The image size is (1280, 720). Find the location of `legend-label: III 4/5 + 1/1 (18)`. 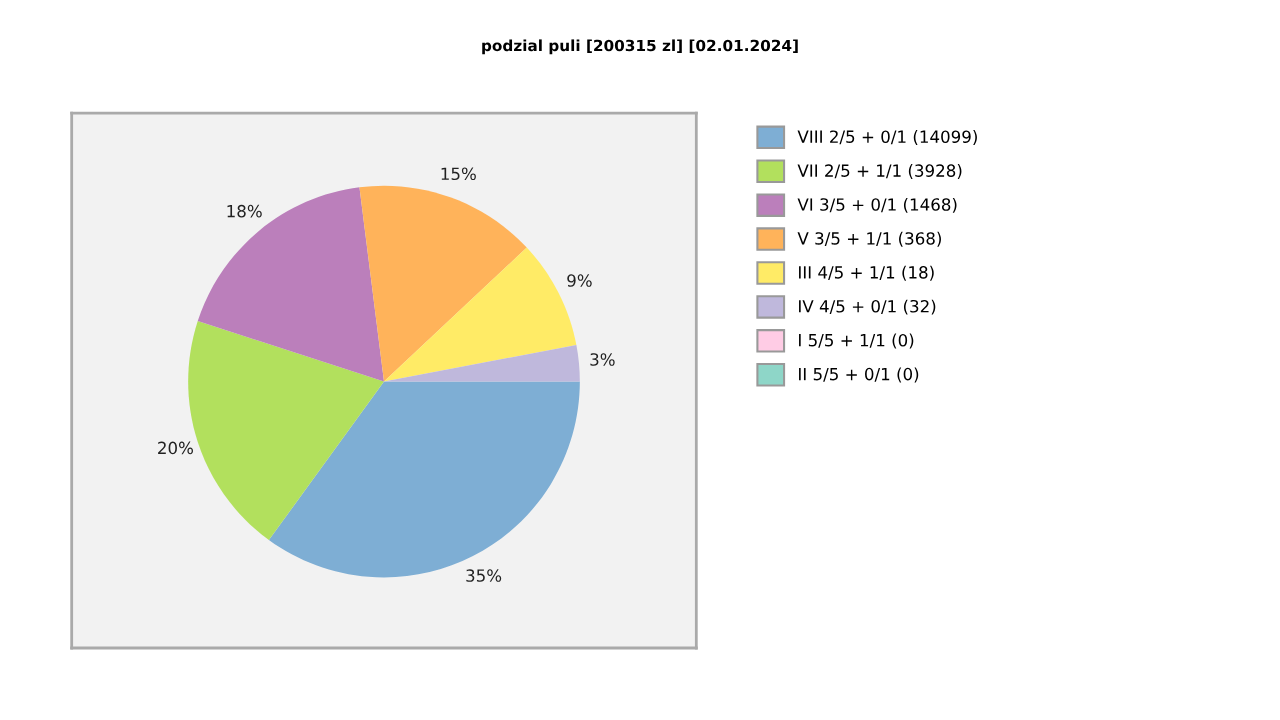

legend-label: III 4/5 + 1/1 (18) is located at coordinates (866, 273).